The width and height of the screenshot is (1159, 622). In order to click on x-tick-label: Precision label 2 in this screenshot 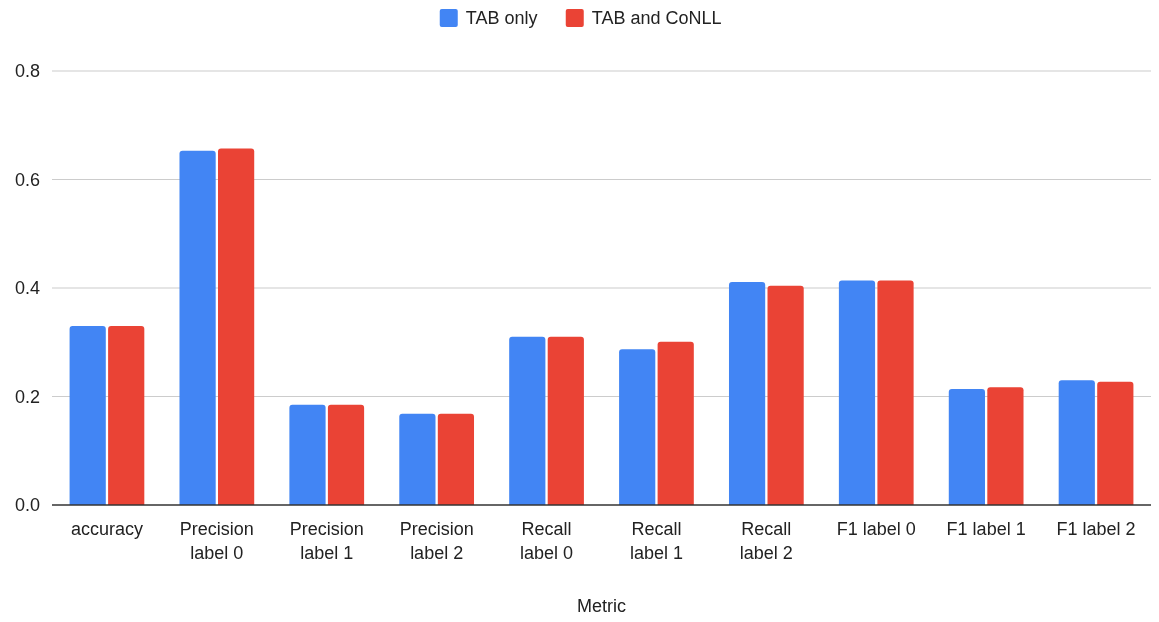, I will do `click(436, 541)`.